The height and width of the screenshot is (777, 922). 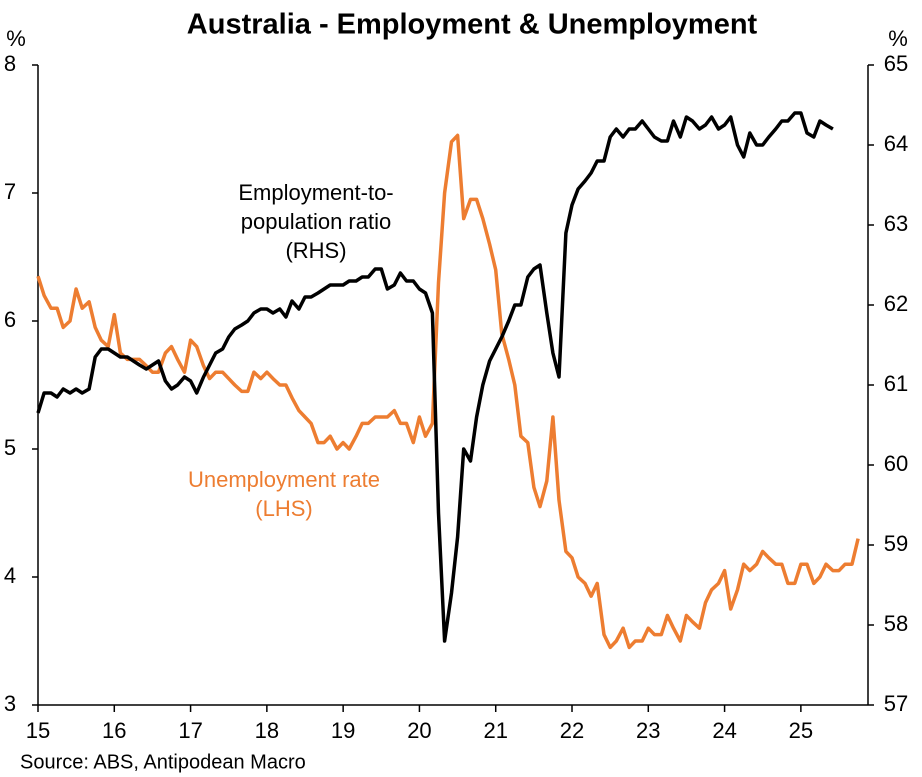 What do you see at coordinates (10, 191) in the screenshot?
I see `y-tick-label: 7` at bounding box center [10, 191].